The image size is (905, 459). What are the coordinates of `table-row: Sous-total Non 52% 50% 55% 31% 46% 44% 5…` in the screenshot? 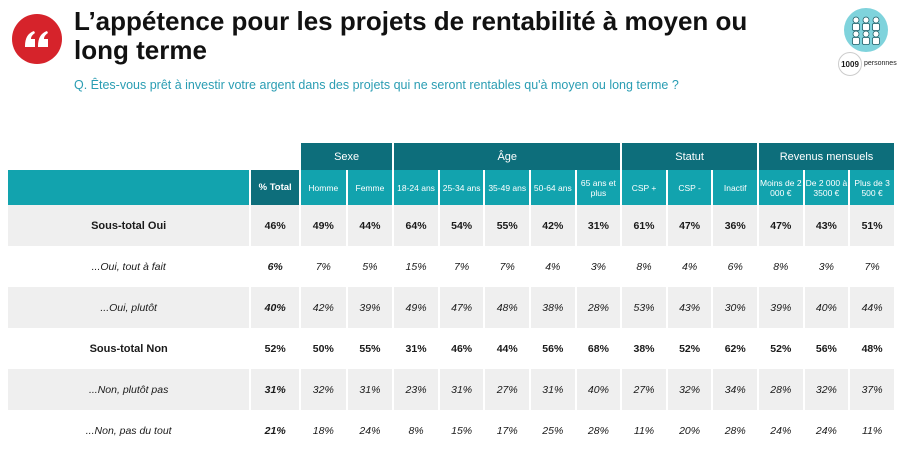 It's located at (451, 348).